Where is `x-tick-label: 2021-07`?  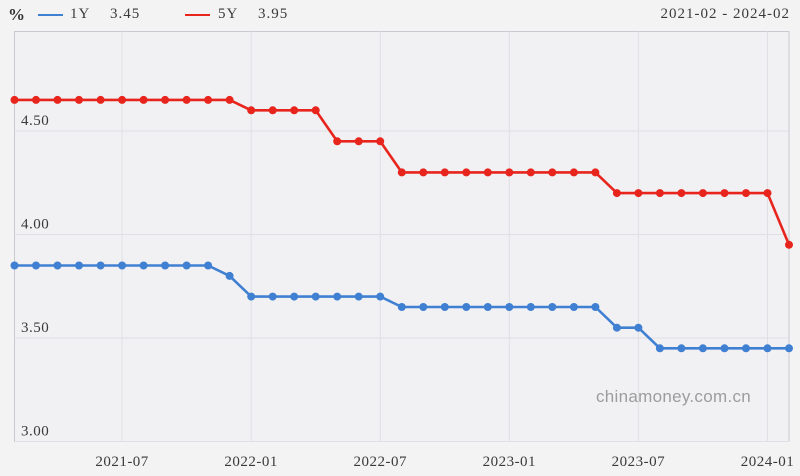 x-tick-label: 2021-07 is located at coordinates (122, 462).